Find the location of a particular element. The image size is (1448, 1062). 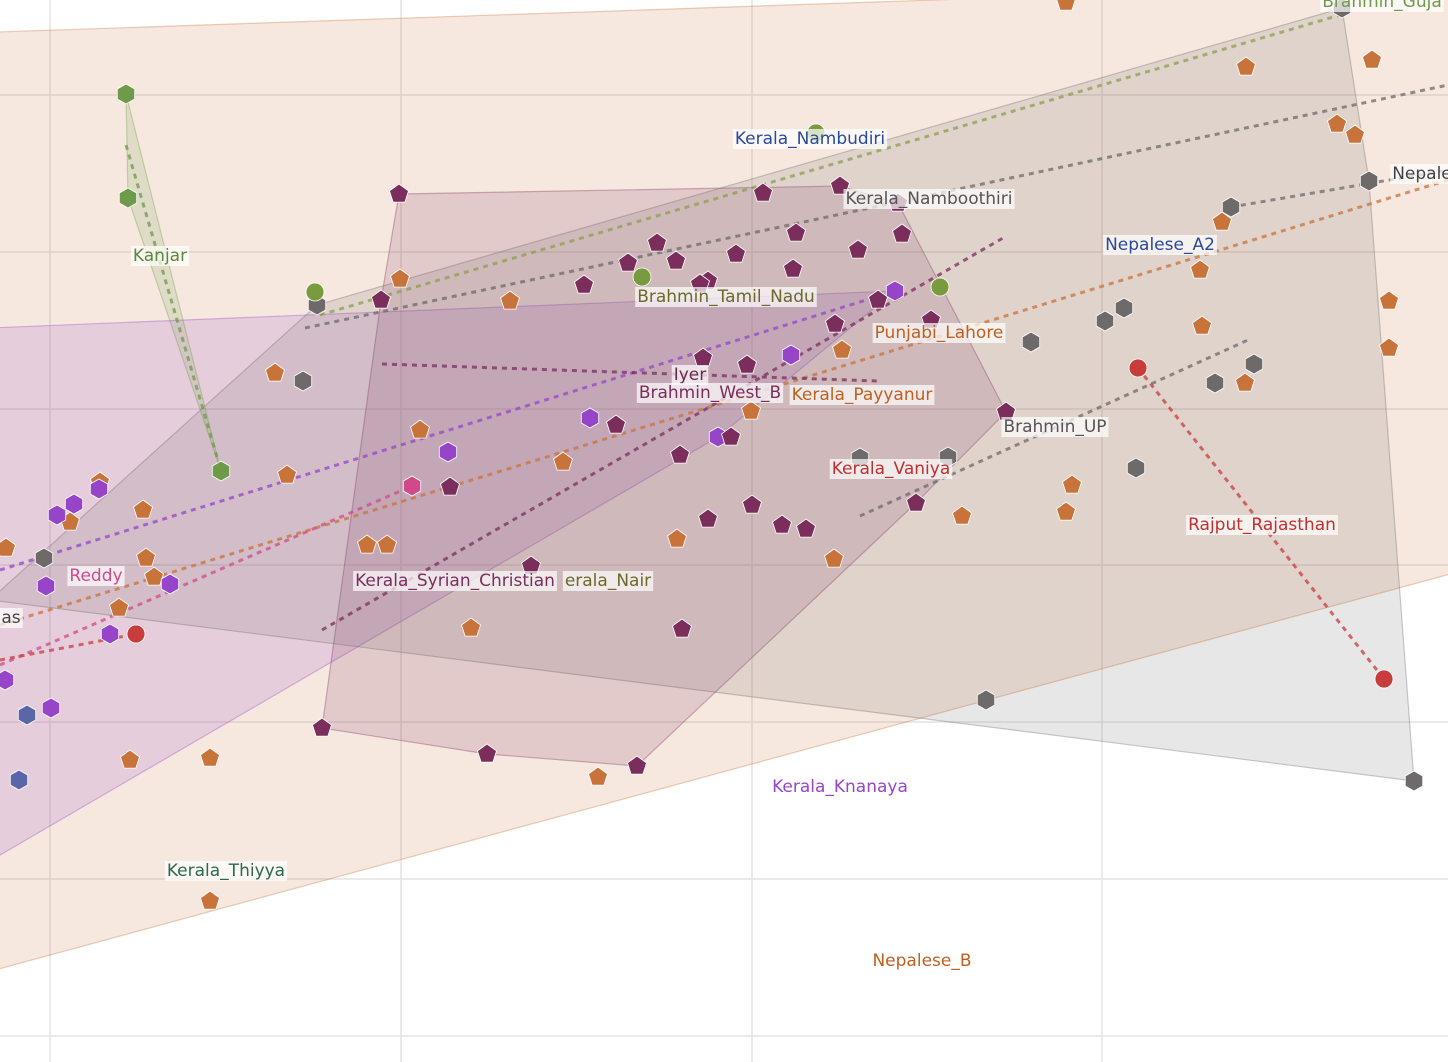

annotation-label: Kerala_Knanaya is located at coordinates (840, 787).